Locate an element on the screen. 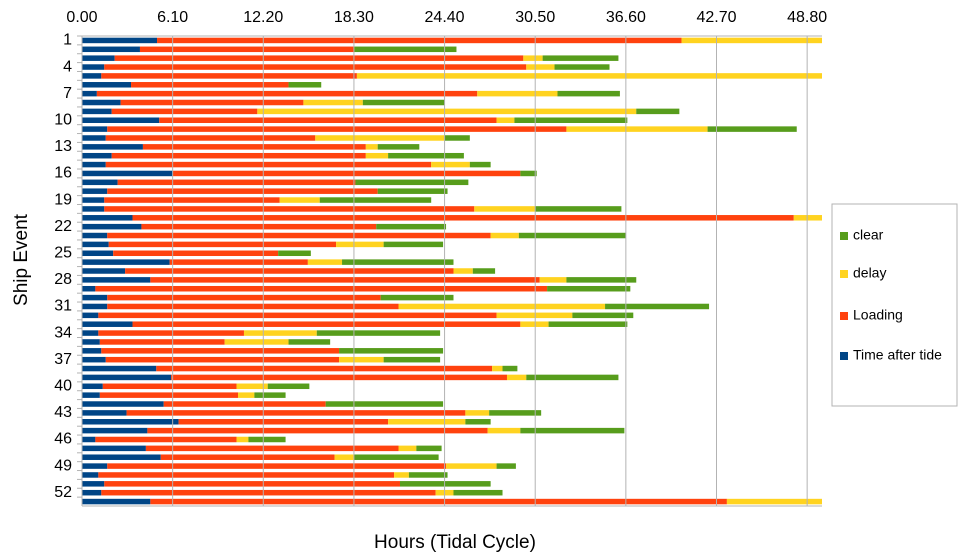 The image size is (958, 557). legend-label: delay is located at coordinates (869, 273).